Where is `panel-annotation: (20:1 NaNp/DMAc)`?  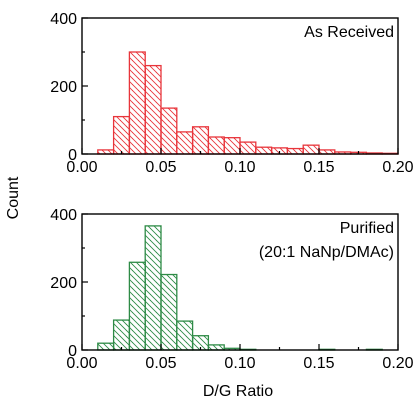
panel-annotation: (20:1 NaNp/DMAc) is located at coordinates (326, 252).